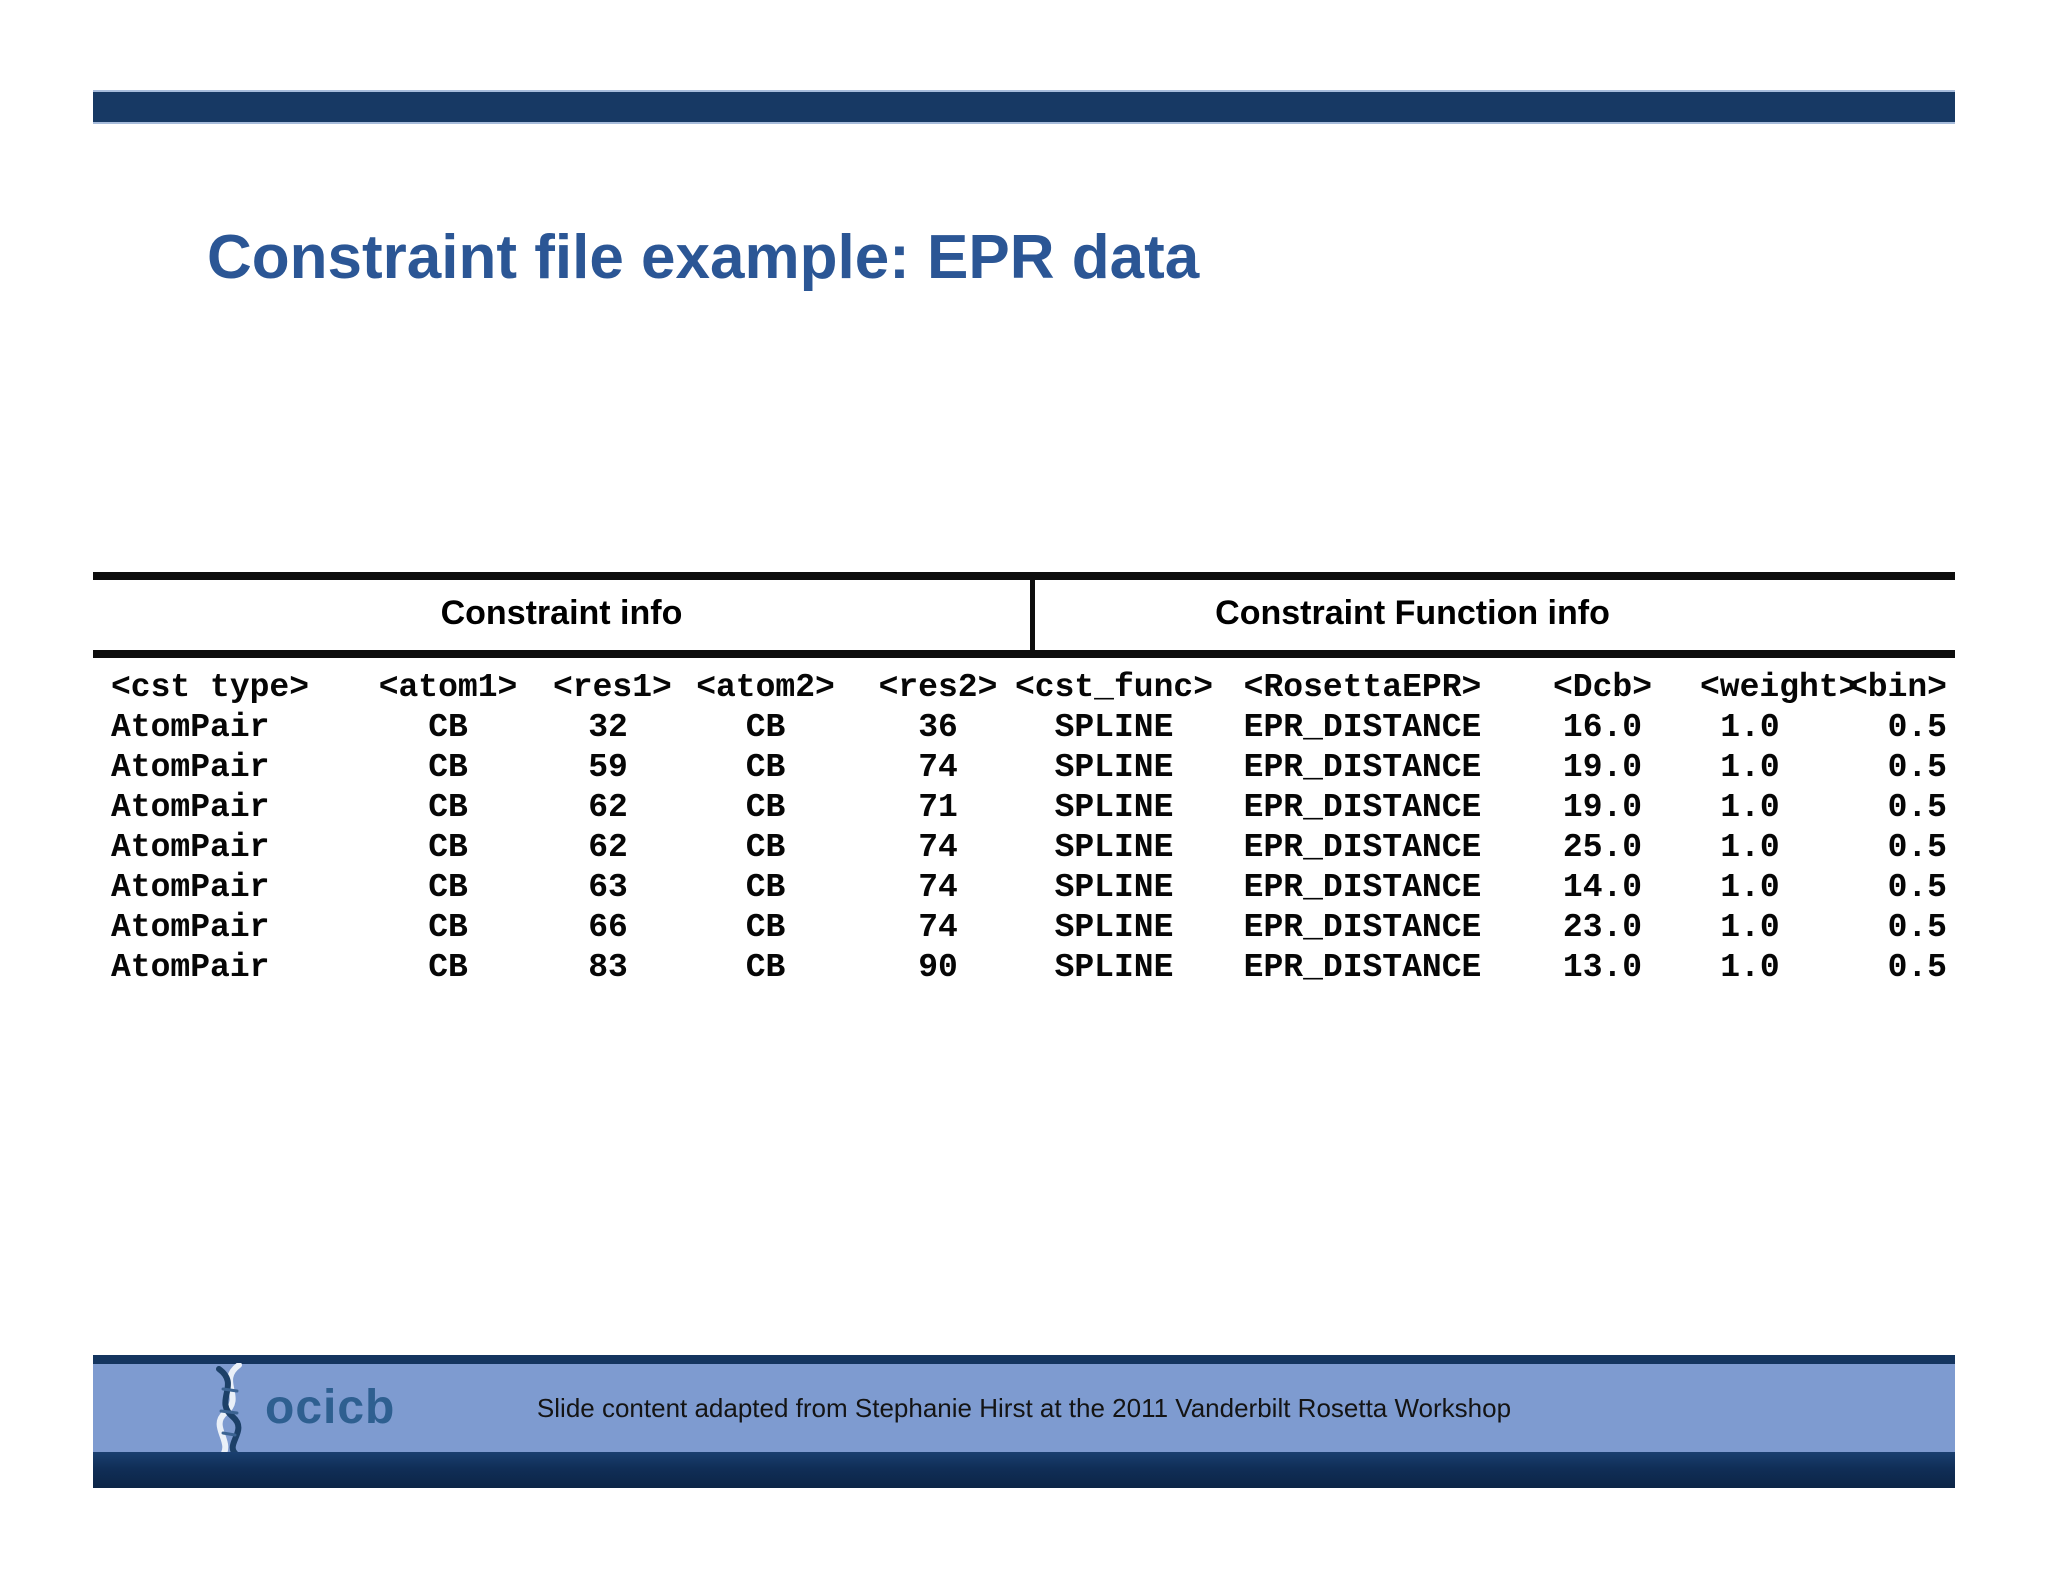 This screenshot has height=1582, width=2048. What do you see at coordinates (1602, 927) in the screenshot?
I see `table-cell: 23.0` at bounding box center [1602, 927].